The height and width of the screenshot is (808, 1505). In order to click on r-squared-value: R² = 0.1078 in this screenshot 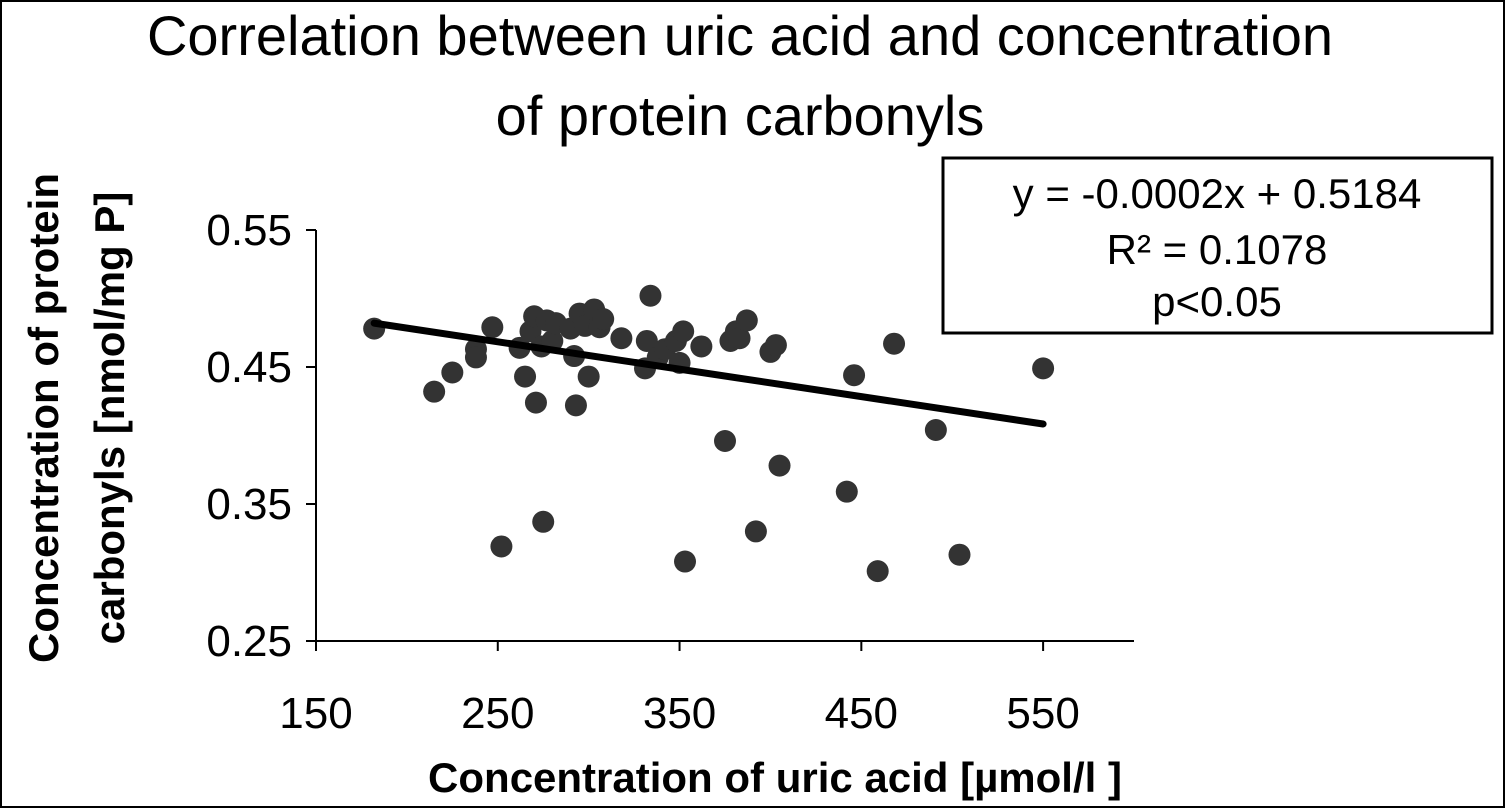, I will do `click(1217, 249)`.